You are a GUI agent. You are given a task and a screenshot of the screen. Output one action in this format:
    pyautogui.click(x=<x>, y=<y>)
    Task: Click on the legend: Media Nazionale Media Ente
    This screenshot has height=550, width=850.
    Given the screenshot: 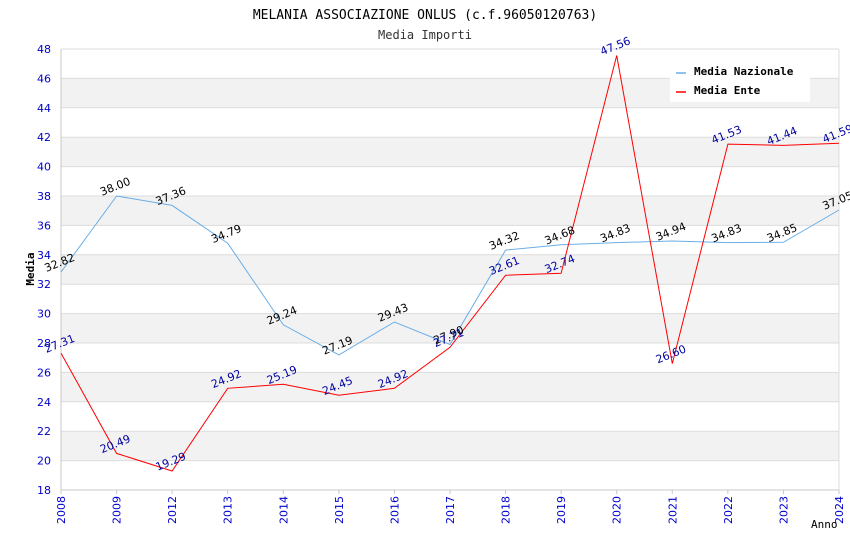 What is the action you would take?
    pyautogui.click(x=740, y=82)
    